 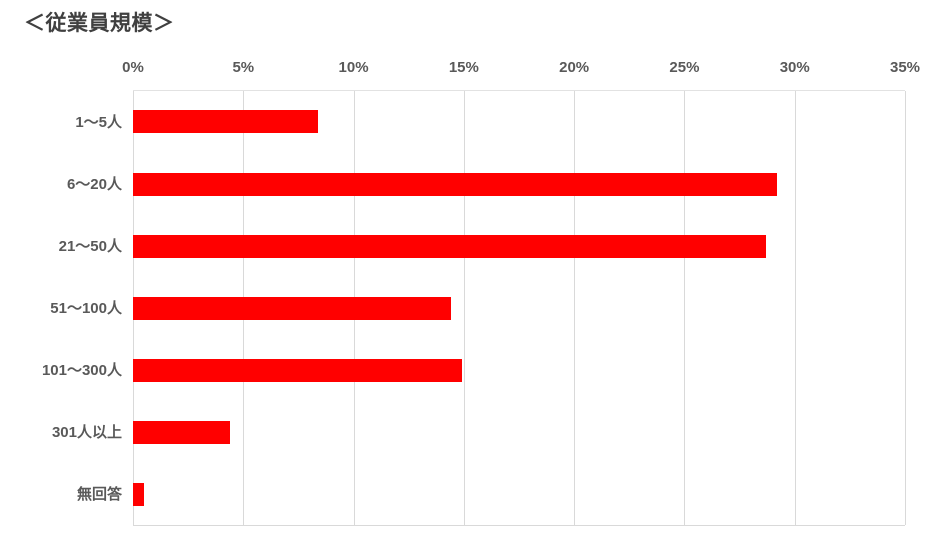 I want to click on category-label: 101～300人, so click(x=81, y=370).